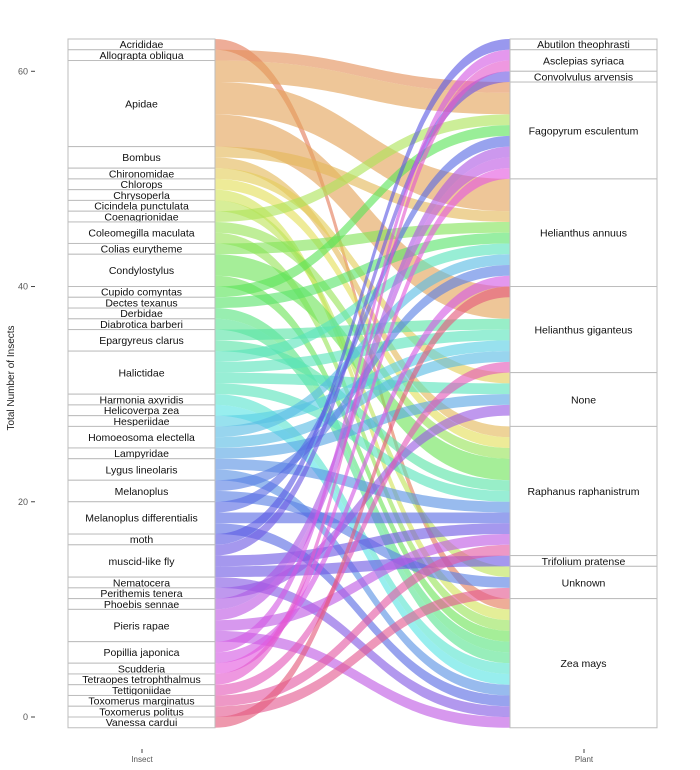 This screenshot has height=770, width=700. I want to click on insect-stratum-label: Vanessa cardui, so click(142, 723).